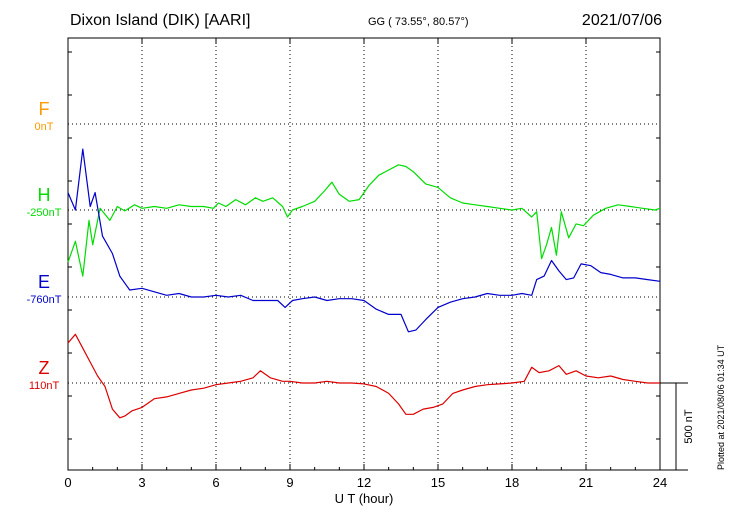  Describe the element at coordinates (141, 482) in the screenshot. I see `x-tick-label: 3` at that location.